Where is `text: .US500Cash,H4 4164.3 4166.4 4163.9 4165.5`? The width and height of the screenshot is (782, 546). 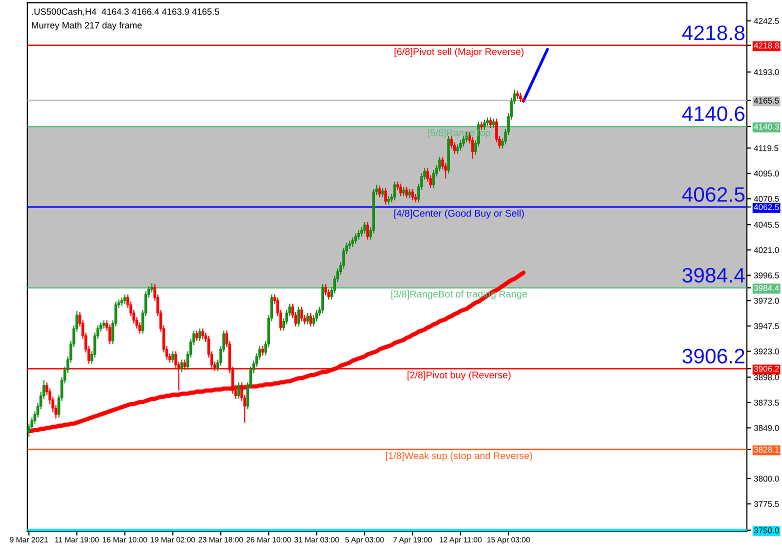
text: .US500Cash,H4 4164.3 4166.4 4163.9 4165.5 is located at coordinates (126, 12).